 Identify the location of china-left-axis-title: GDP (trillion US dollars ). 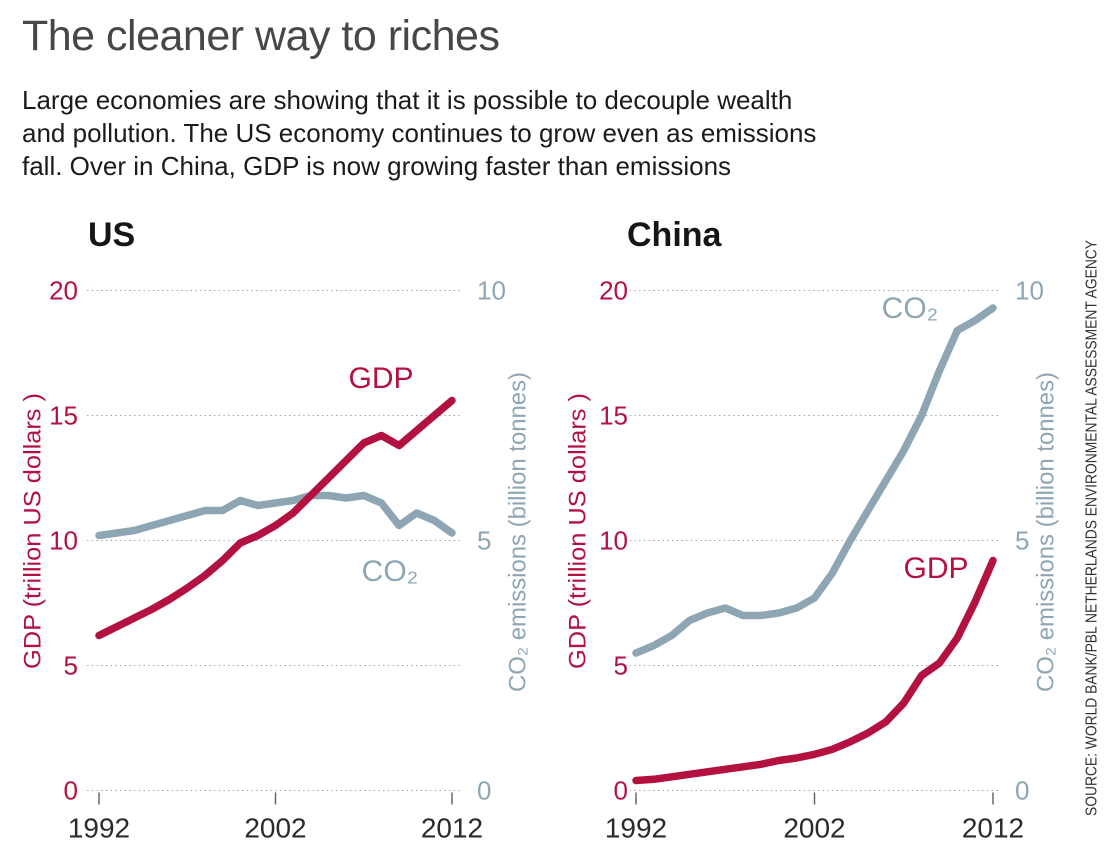
(578, 531).